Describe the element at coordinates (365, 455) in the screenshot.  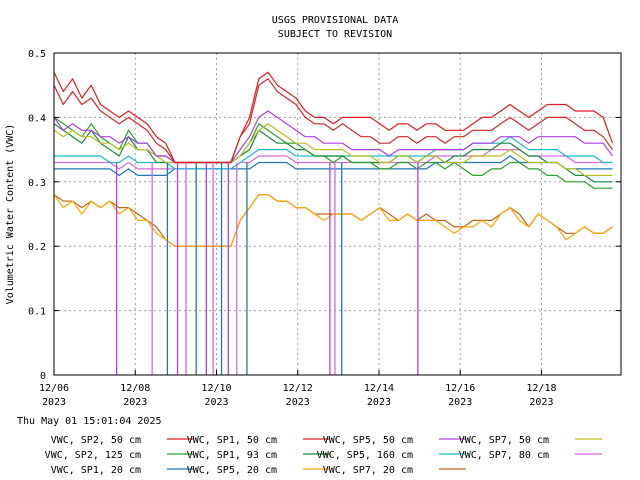
I see `legend-label: VWC, SP5, 160 cm` at that location.